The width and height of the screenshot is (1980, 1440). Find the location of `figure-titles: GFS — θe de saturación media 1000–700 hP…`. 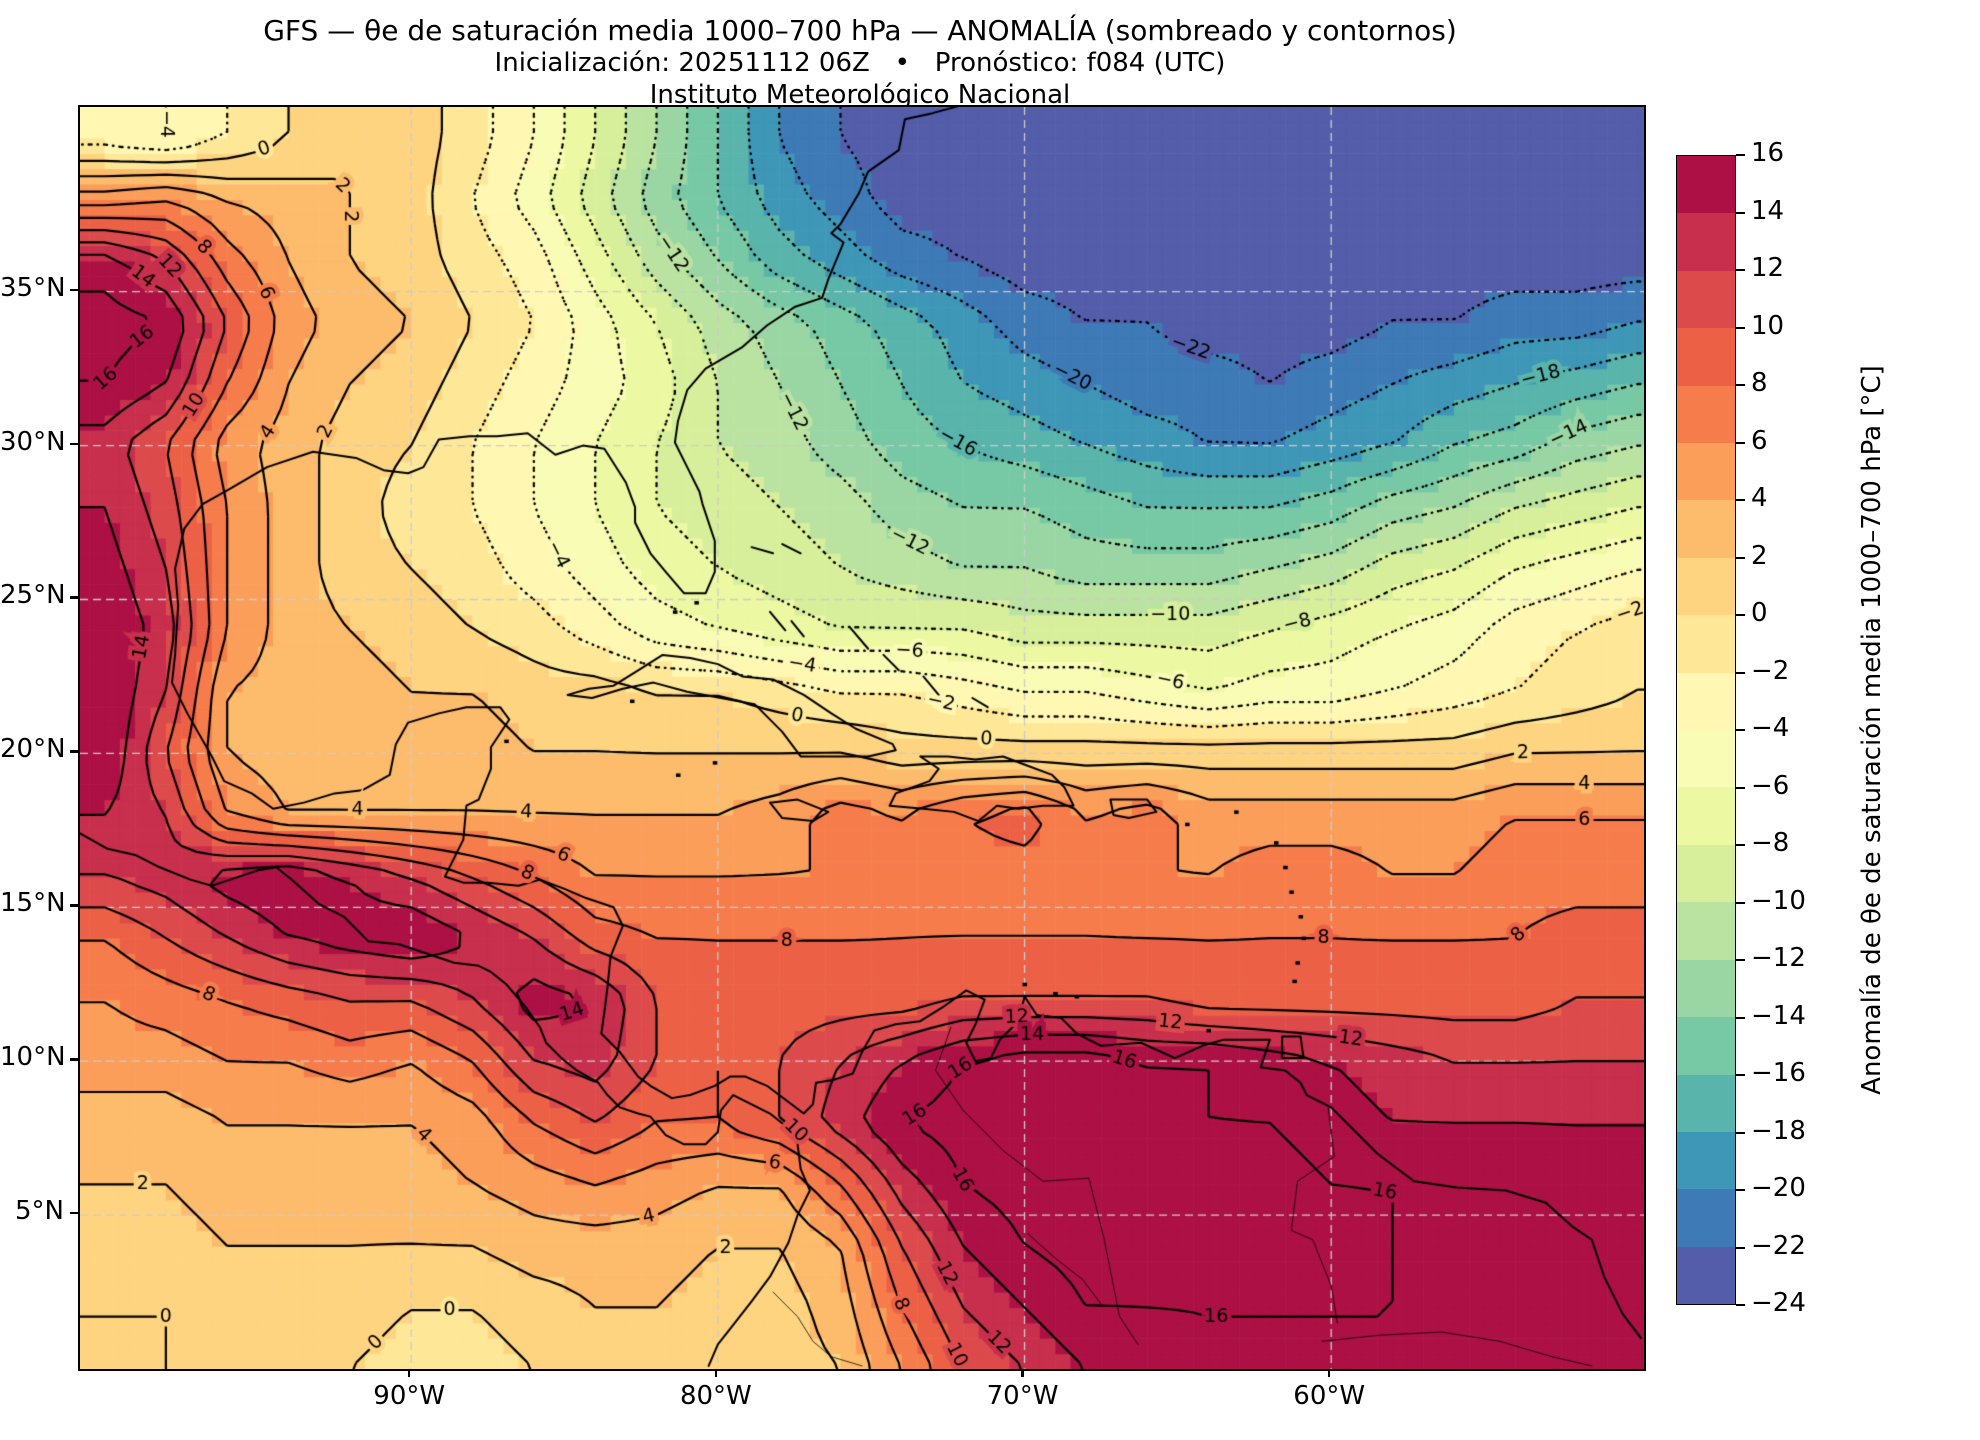

figure-titles: GFS — θe de saturación media 1000–700 hP… is located at coordinates (860, 63).